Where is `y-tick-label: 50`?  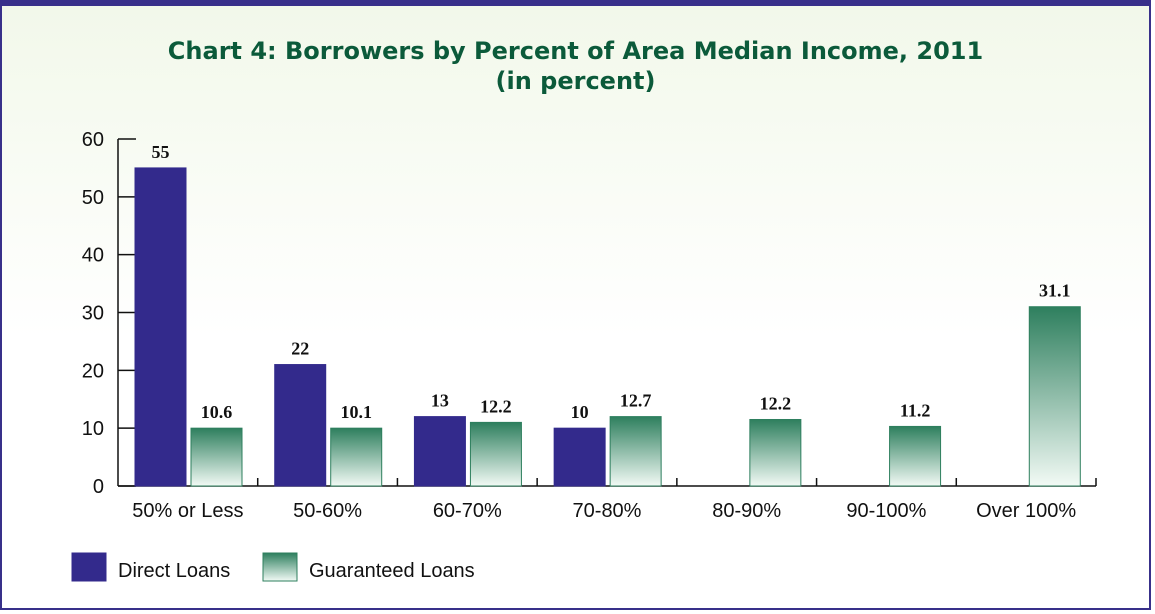
y-tick-label: 50 is located at coordinates (93, 198).